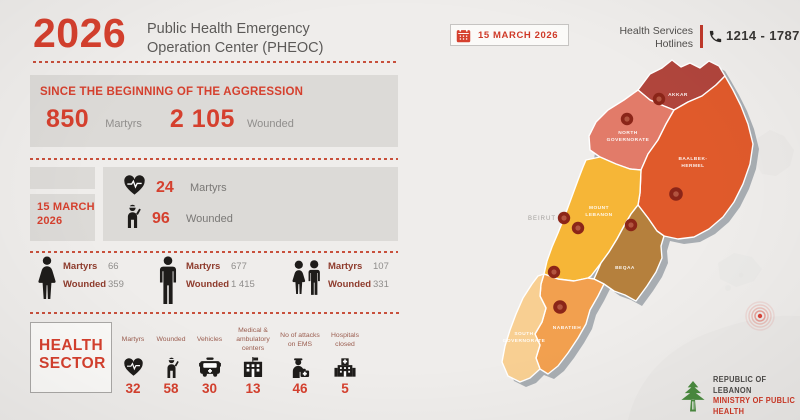 This screenshot has height=420, width=800. What do you see at coordinates (598, 211) in the screenshot?
I see `region-label-mount-lebanon: MOUNT LEBANON` at bounding box center [598, 211].